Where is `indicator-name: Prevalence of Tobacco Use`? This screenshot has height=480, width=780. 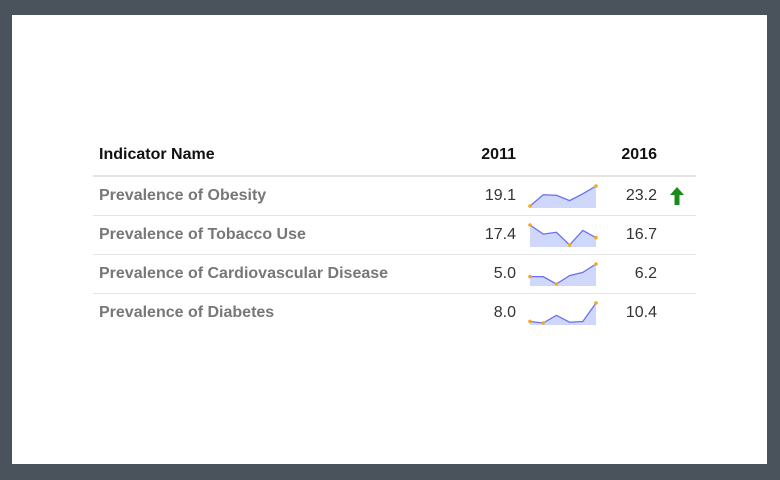
indicator-name: Prevalence of Tobacco Use is located at coordinates (271, 235).